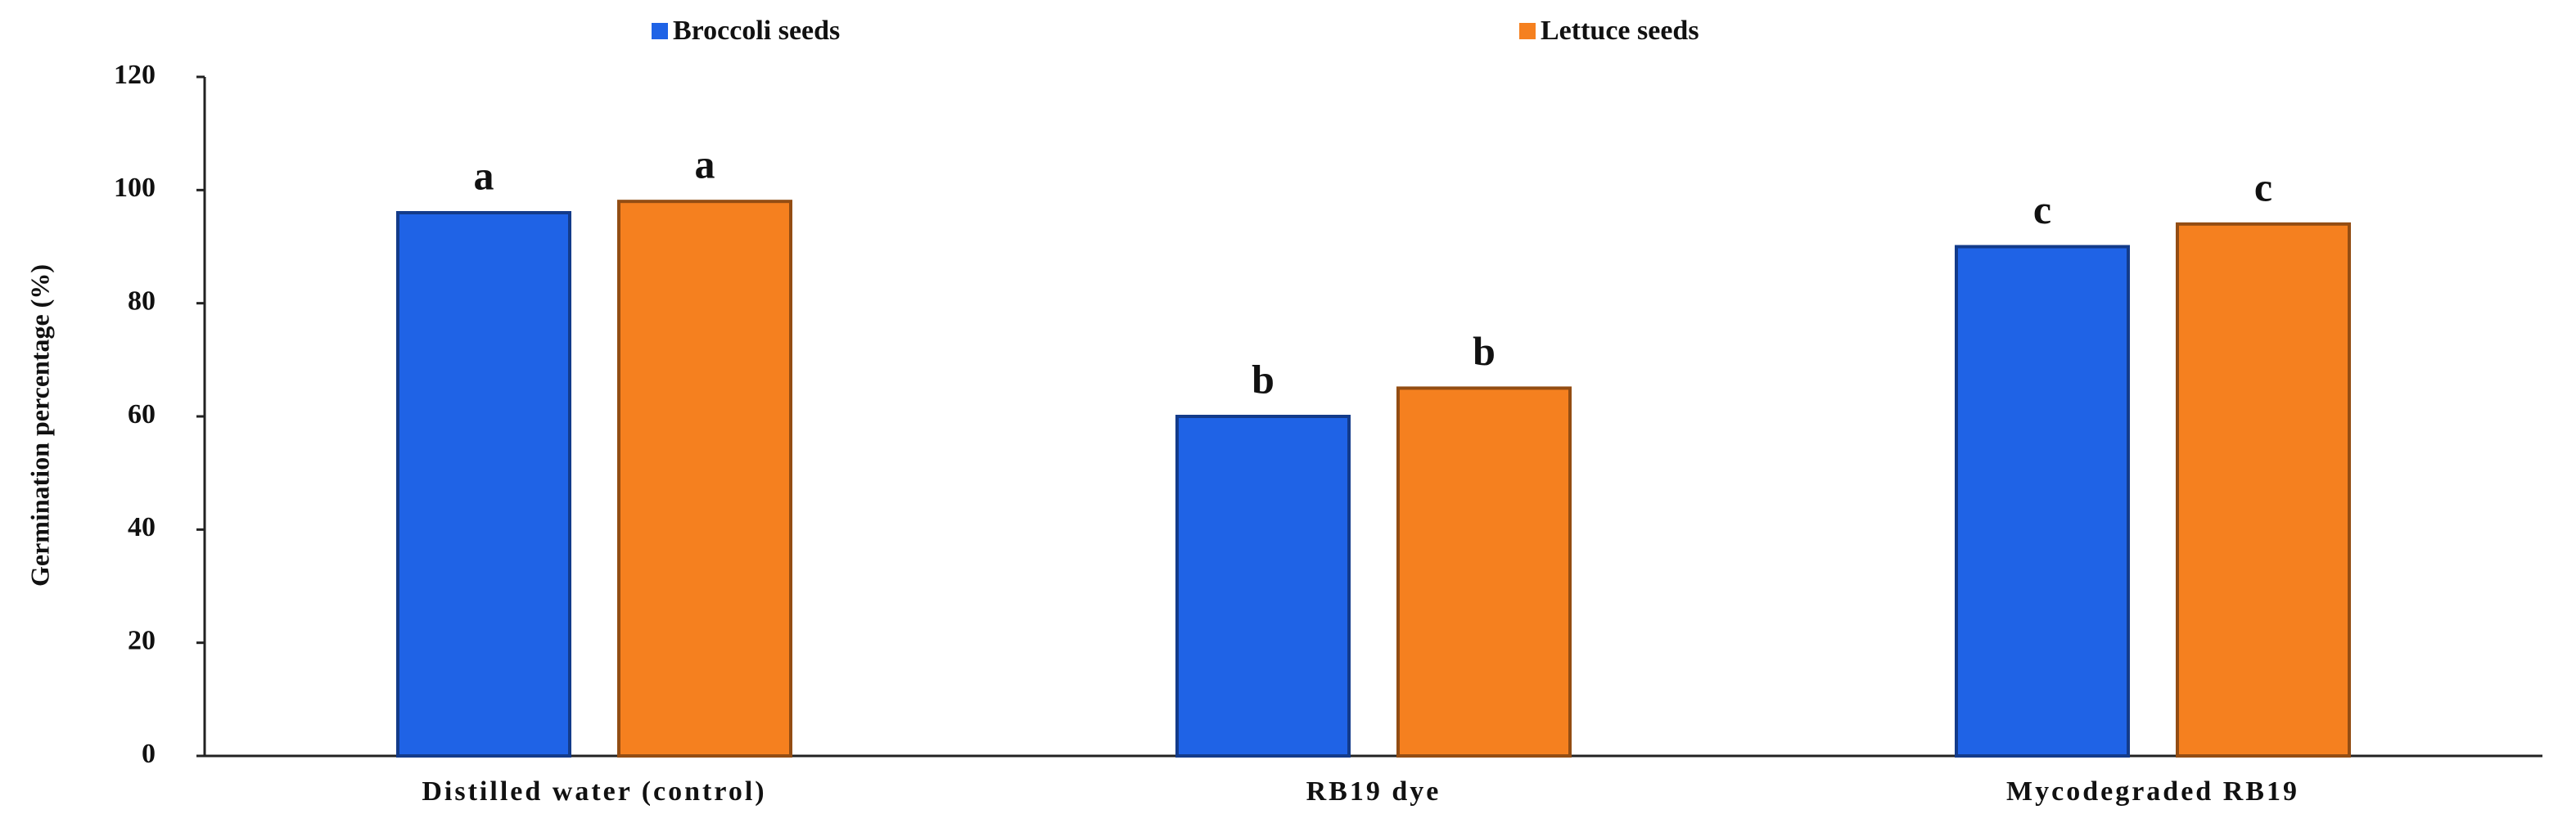 The width and height of the screenshot is (2576, 823). Describe the element at coordinates (39, 425) in the screenshot. I see `y-axis-title: Germination percentage (%)` at that location.